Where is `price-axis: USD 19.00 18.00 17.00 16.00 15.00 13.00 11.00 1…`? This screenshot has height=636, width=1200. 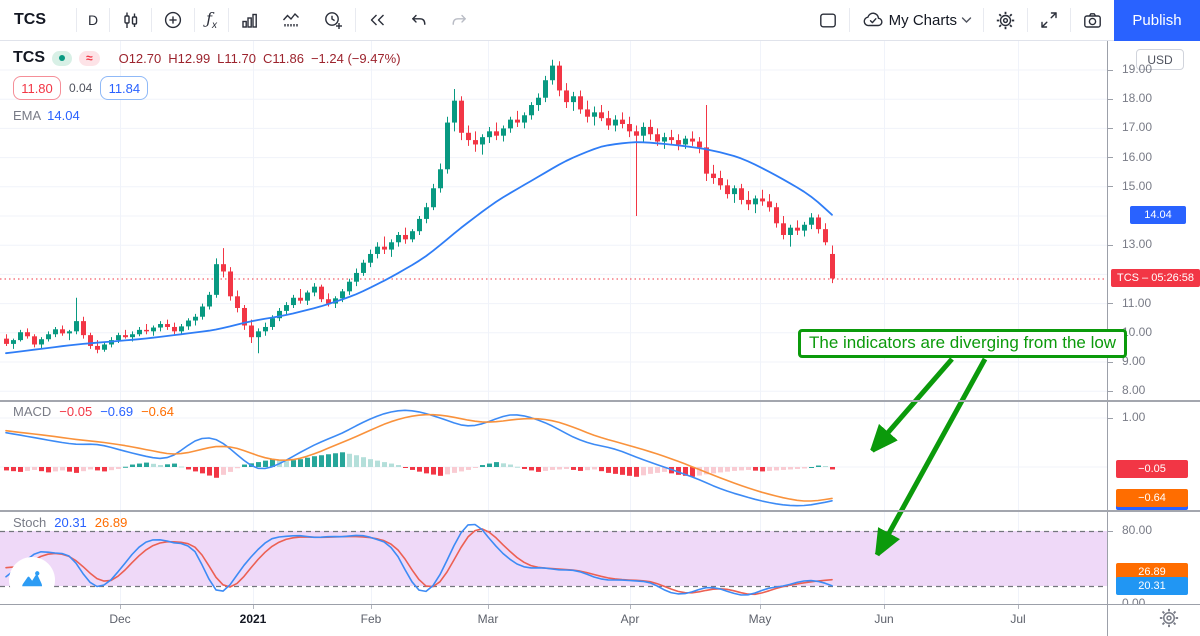 price-axis: USD 19.00 18.00 17.00 16.00 15.00 13.00 11.00 1… is located at coordinates (1153, 325).